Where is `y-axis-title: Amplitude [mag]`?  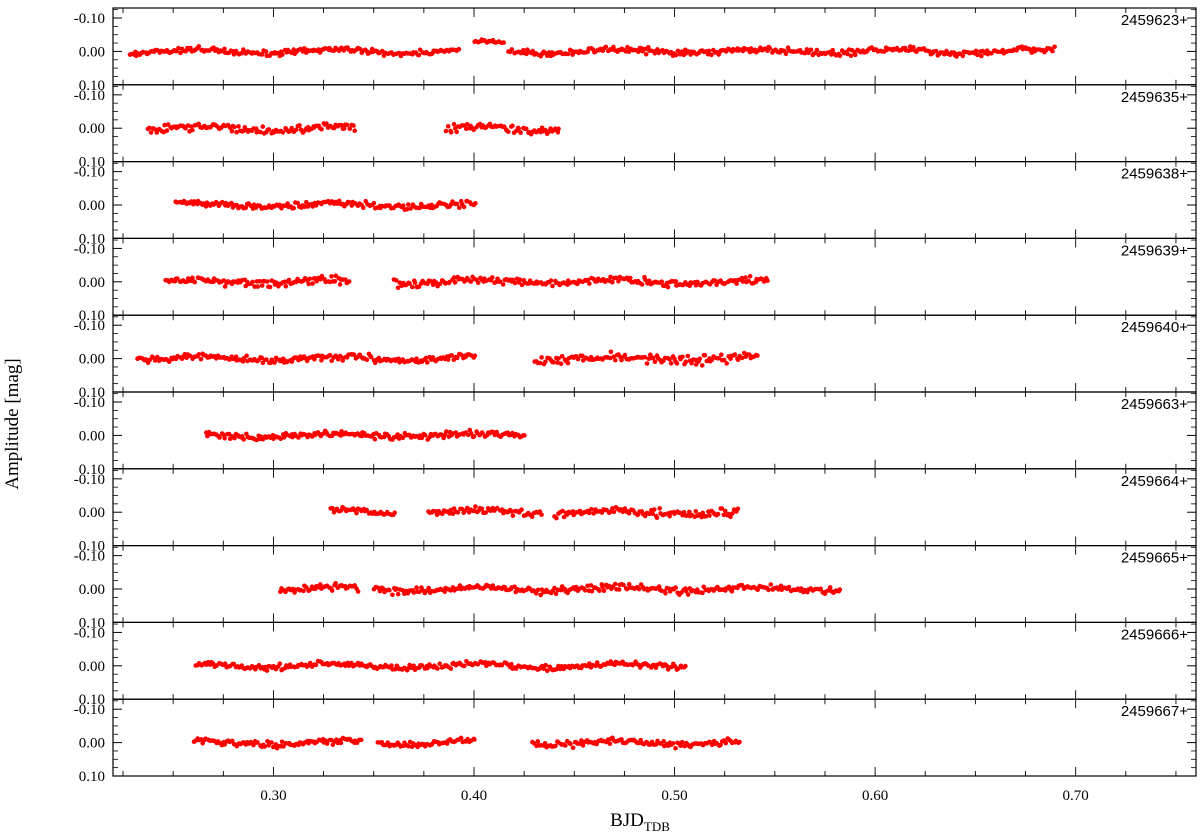 y-axis-title: Amplitude [mag] is located at coordinates (12, 423).